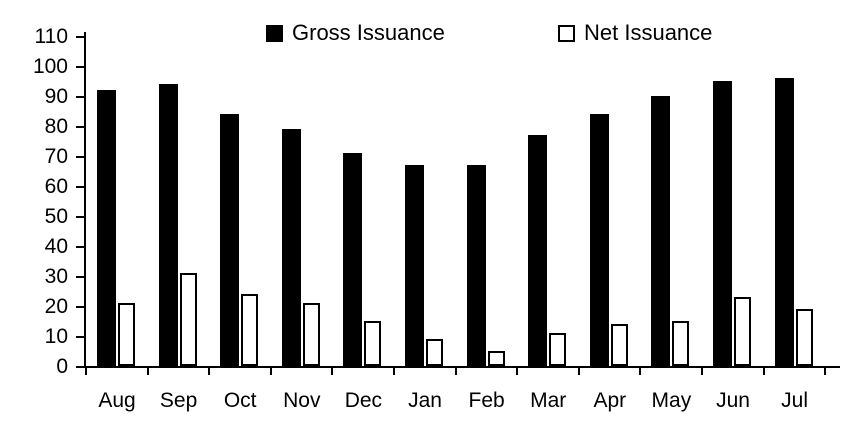  What do you see at coordinates (804, 337) in the screenshot?
I see `bar-net-jul` at bounding box center [804, 337].